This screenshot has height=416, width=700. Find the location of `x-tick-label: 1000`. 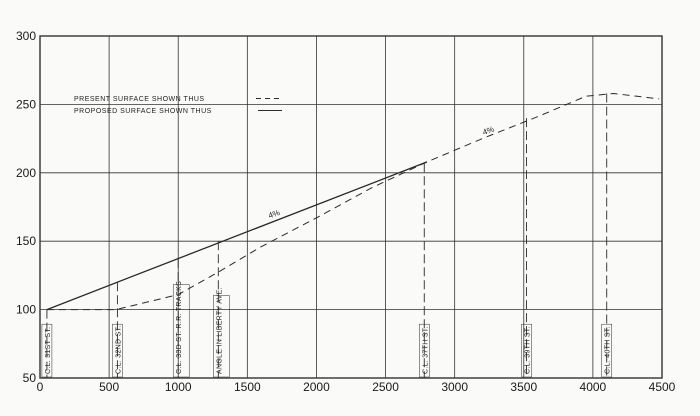

x-tick-label: 1000 is located at coordinates (178, 387).